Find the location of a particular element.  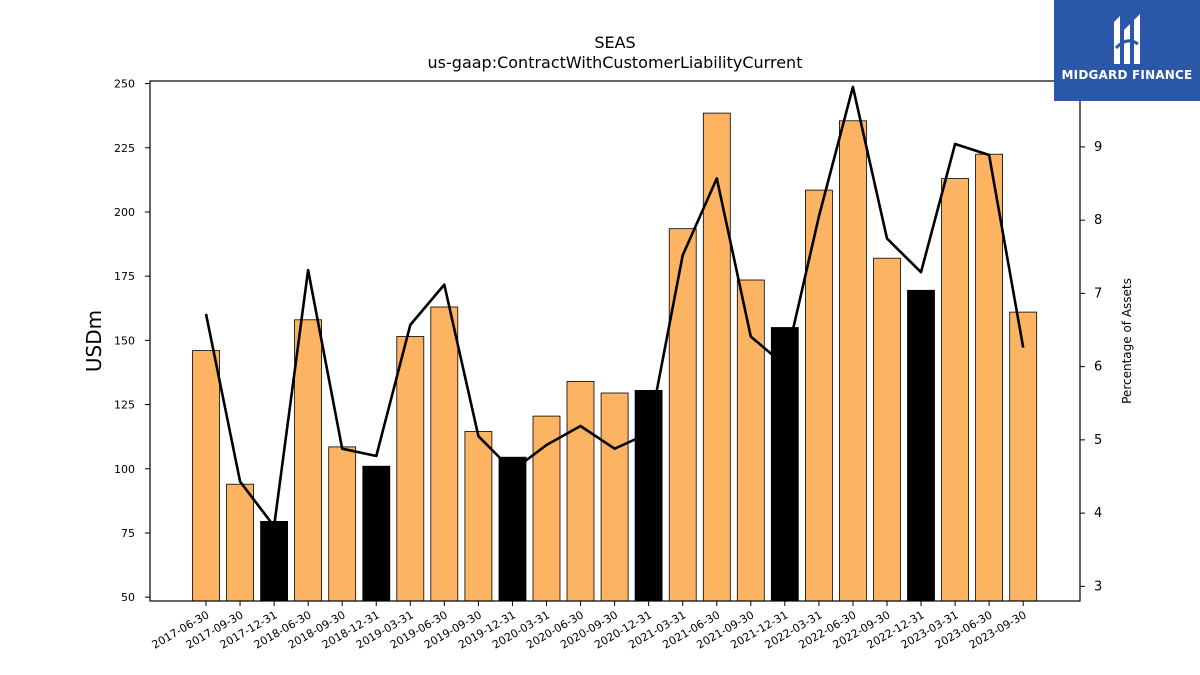

y-tick-label: 225 is located at coordinates (124, 148).